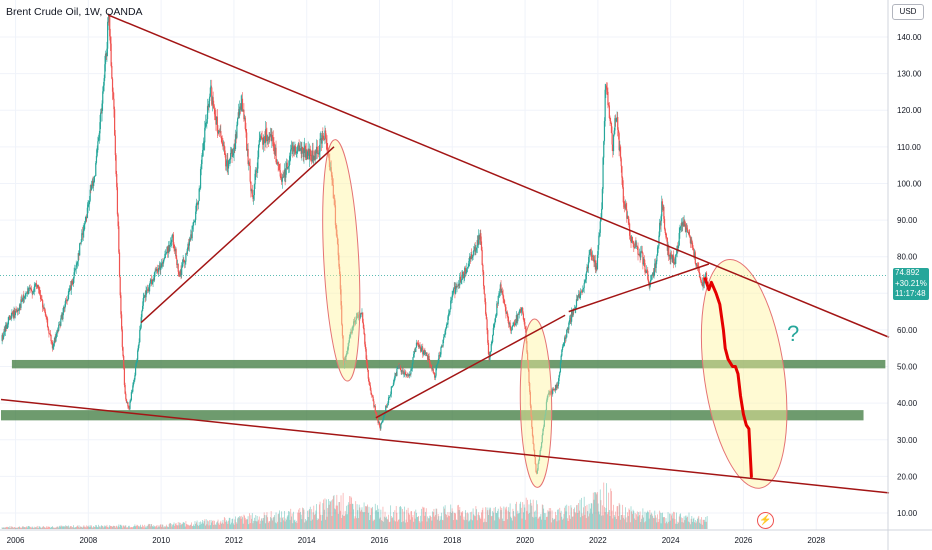 Image resolution: width=932 pixels, height=550 pixels. Describe the element at coordinates (908, 12) in the screenshot. I see `currency-selector: USD` at that location.